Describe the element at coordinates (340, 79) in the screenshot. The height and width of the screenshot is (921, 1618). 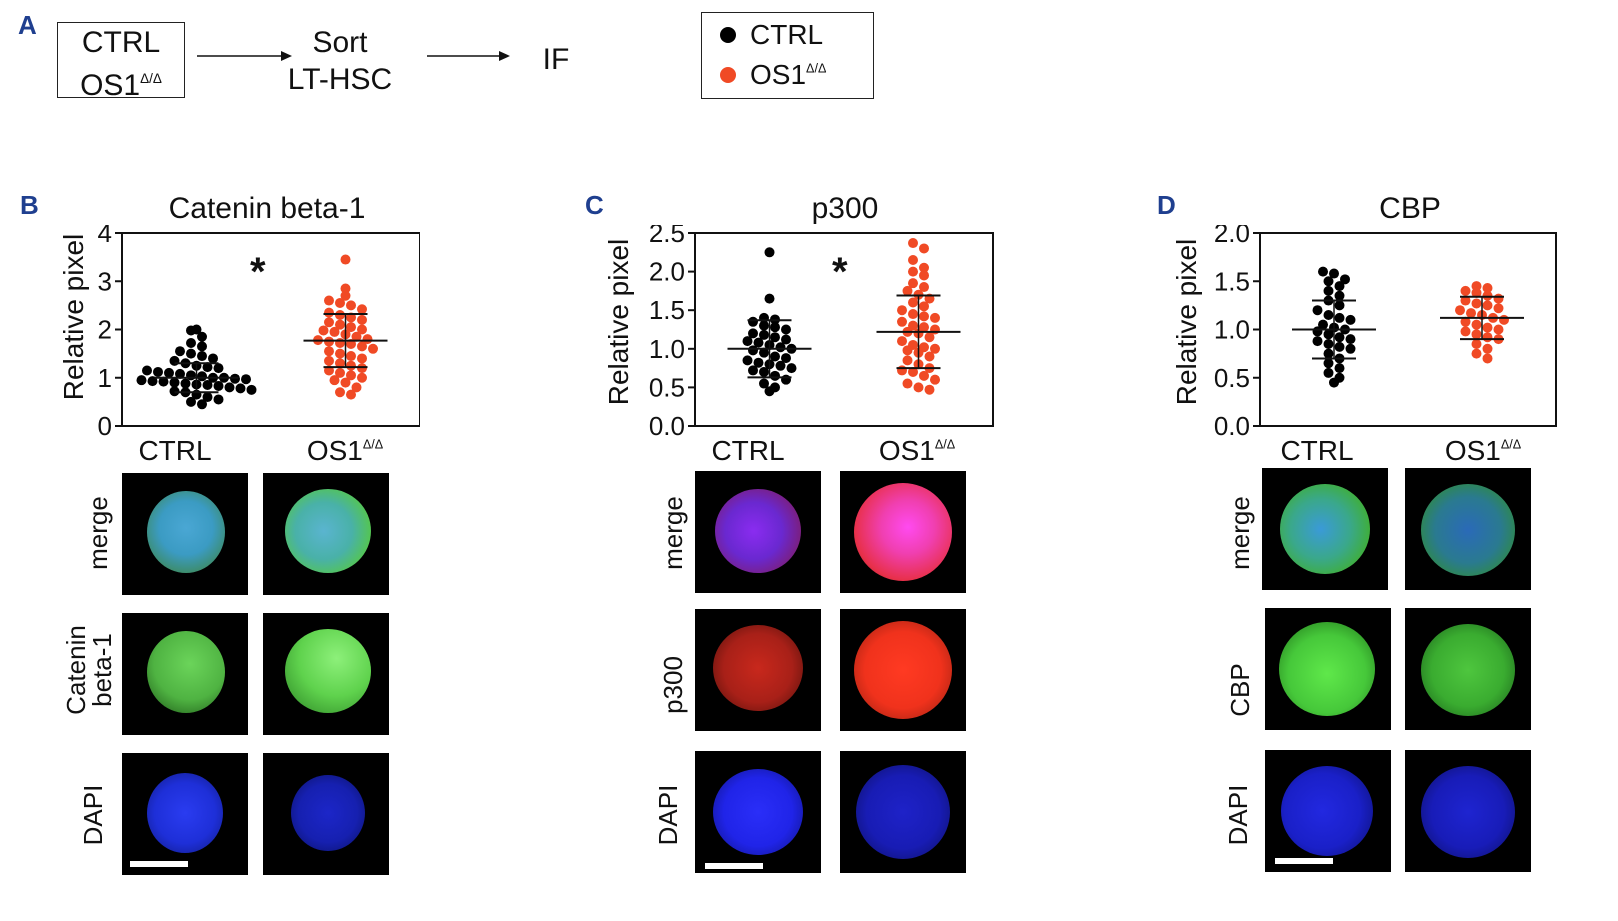
I see `flow-lthsc-label: LT-HSC` at that location.